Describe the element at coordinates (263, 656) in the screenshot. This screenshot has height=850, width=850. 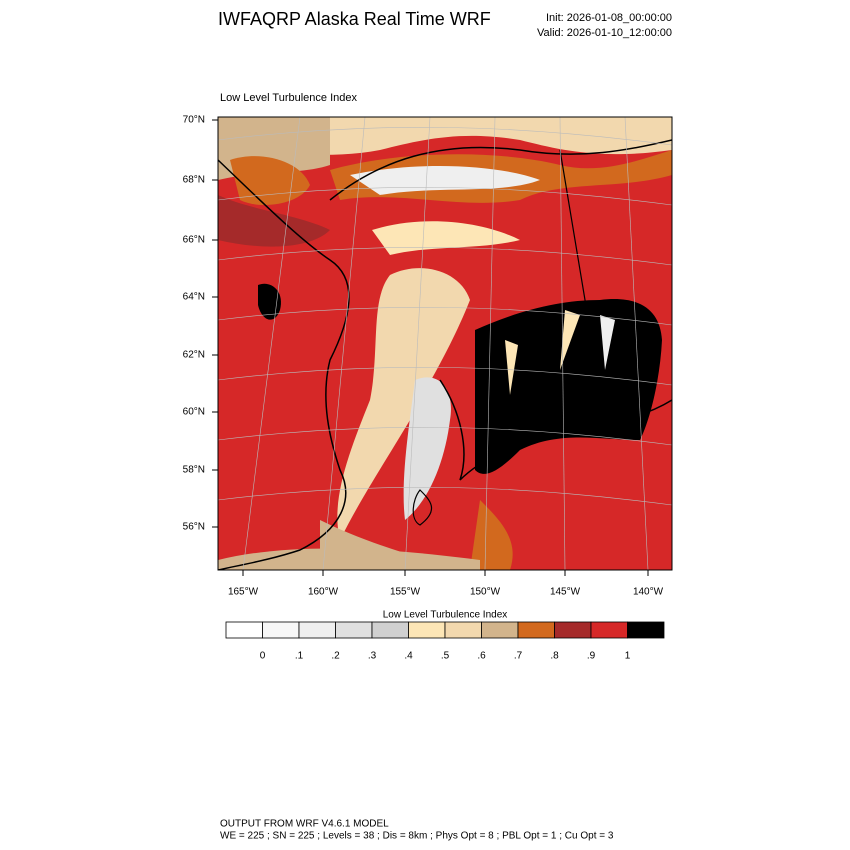
I see `colorbar-tick-label: 0` at that location.